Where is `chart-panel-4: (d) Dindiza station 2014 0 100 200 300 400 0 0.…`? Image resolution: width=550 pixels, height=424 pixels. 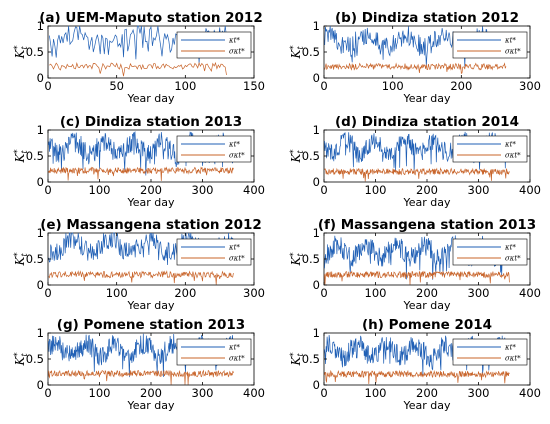
chart-panel-4: (d) Dindiza station 2014 0 100 200 300 400 0 0.… is located at coordinates (415, 161).